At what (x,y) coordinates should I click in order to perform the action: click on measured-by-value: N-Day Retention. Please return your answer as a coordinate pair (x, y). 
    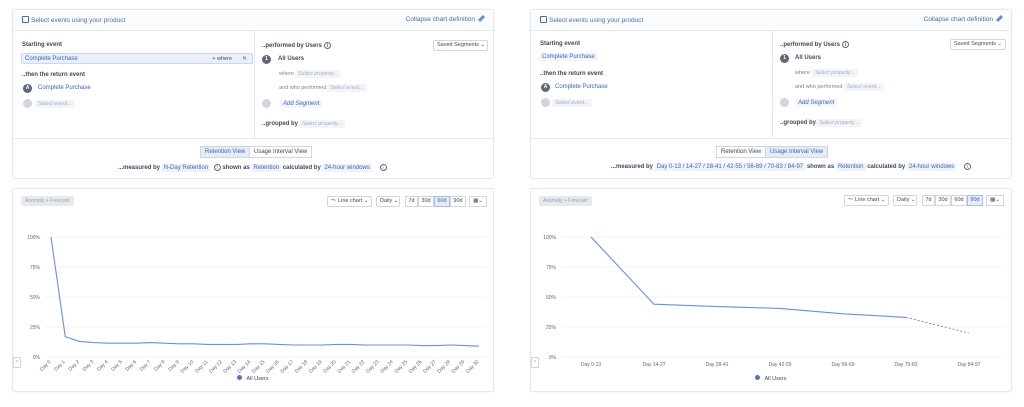
    Looking at the image, I should click on (186, 168).